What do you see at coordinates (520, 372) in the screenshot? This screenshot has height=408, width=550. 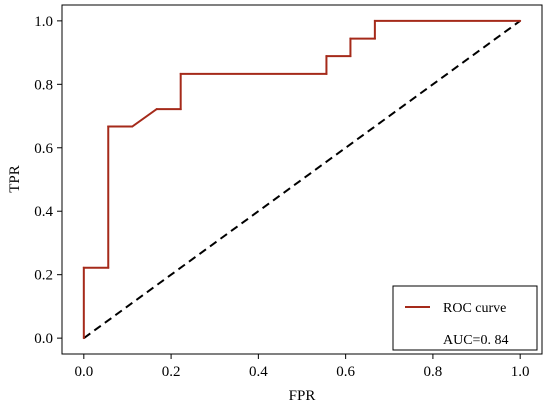 I see `x-tick-label: 1.0` at bounding box center [520, 372].